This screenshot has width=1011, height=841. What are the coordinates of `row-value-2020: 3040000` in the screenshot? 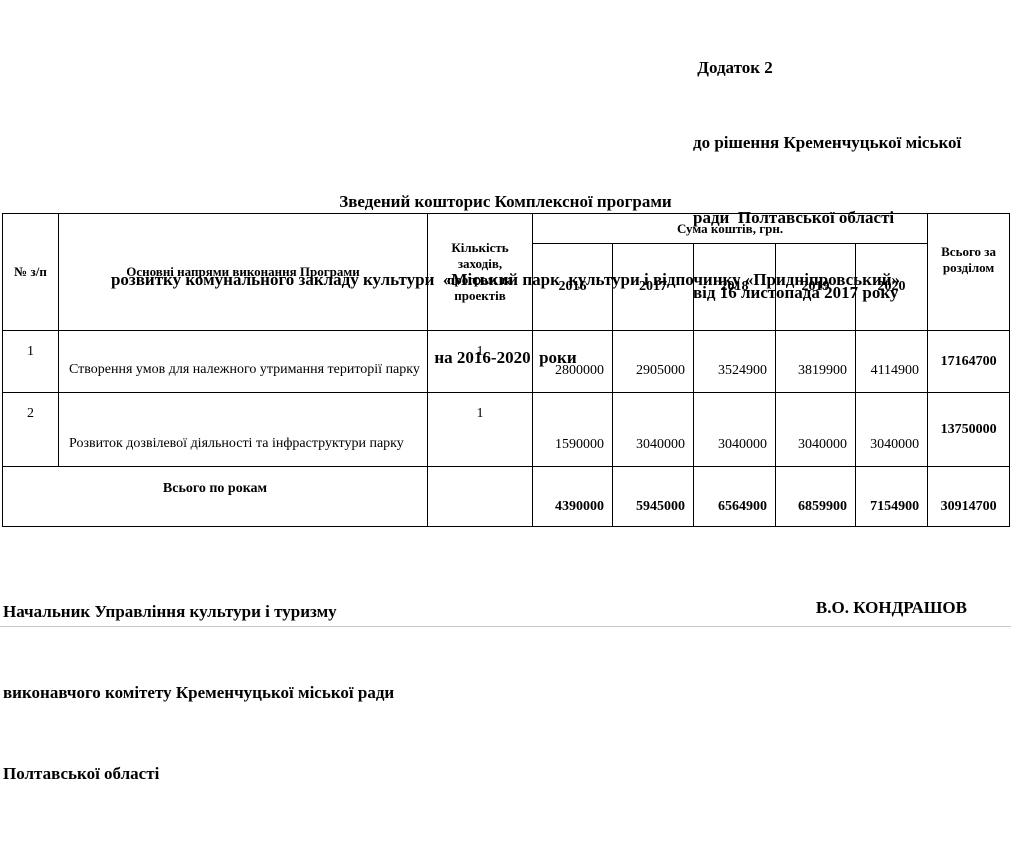 It's located at (891, 429).